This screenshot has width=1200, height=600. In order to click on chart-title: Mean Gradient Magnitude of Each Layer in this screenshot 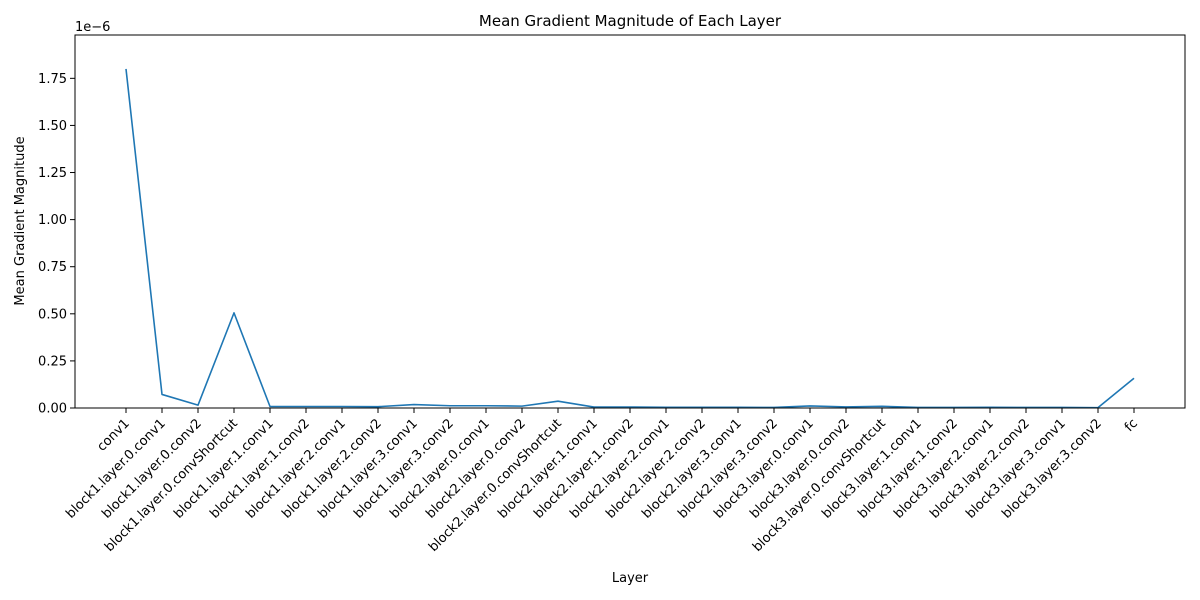, I will do `click(630, 21)`.